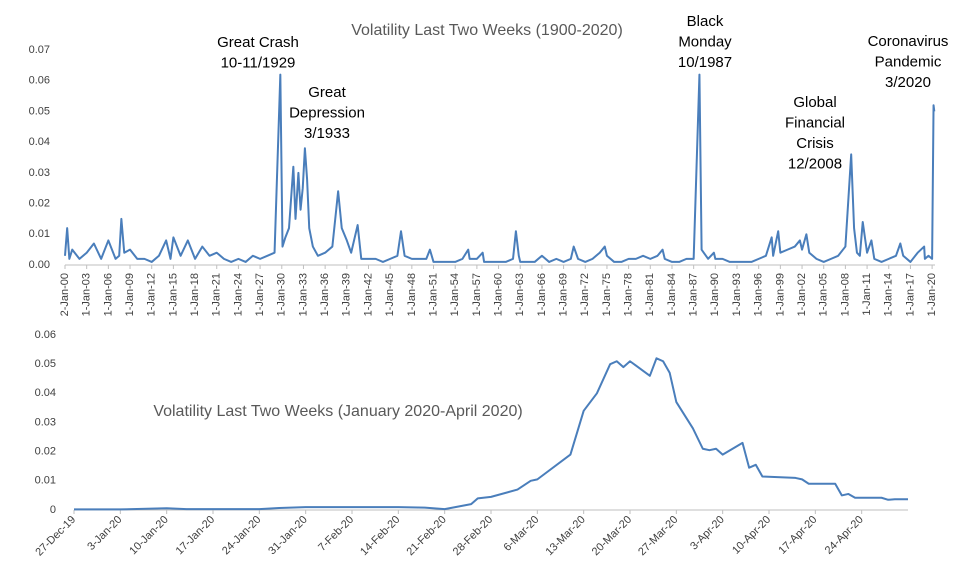  Describe the element at coordinates (910, 294) in the screenshot. I see `x-tick-label: 1-Jan-17` at that location.